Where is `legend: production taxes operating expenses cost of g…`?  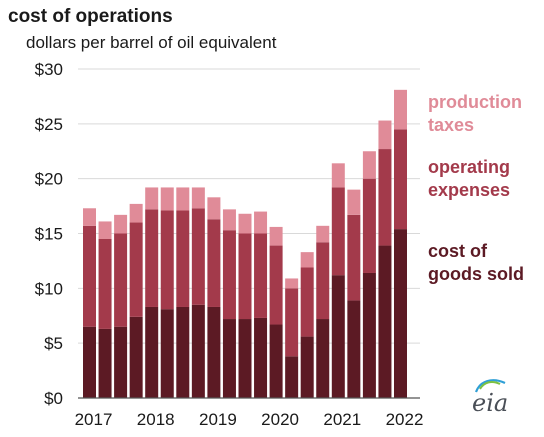 legend: production taxes operating expenses cost of g… is located at coordinates (476, 188).